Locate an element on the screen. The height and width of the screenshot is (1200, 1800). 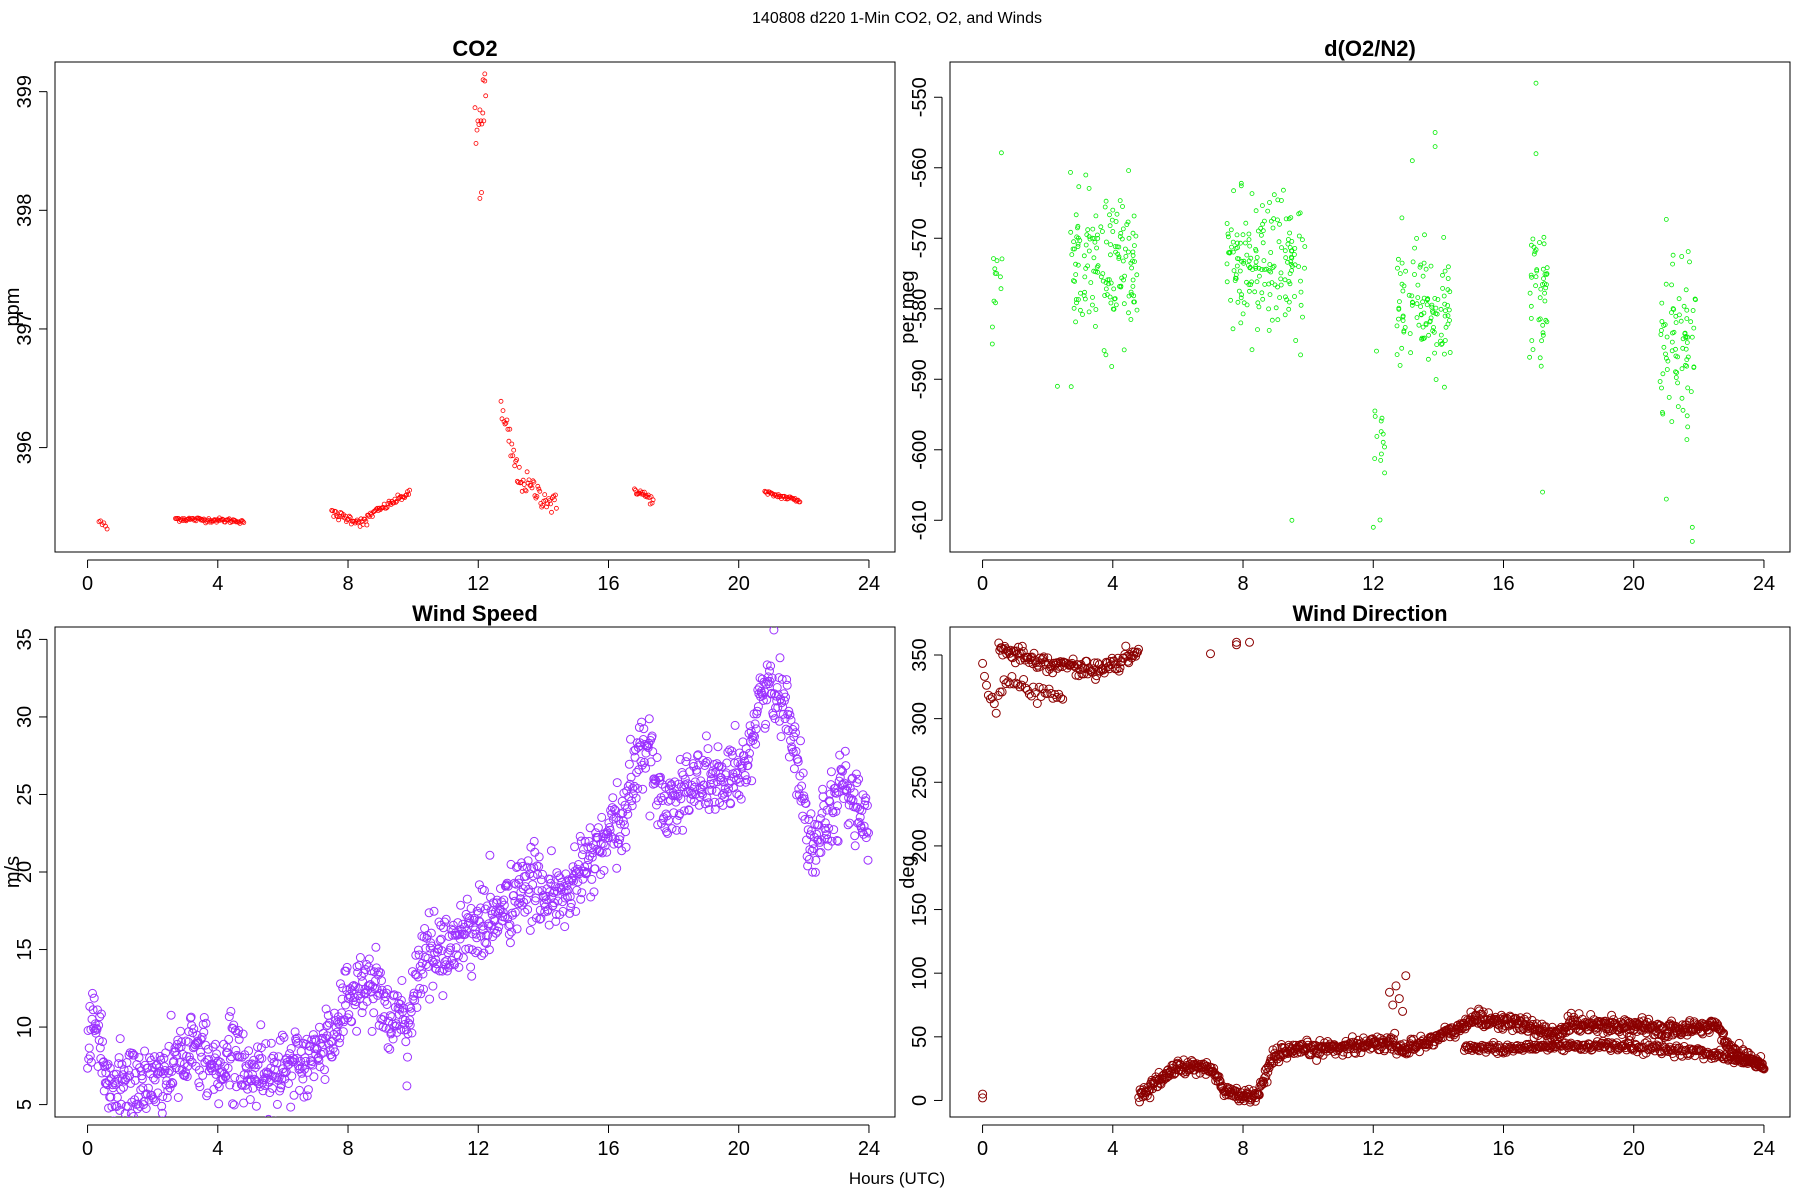
x-tick-label: 4 is located at coordinates (217, 584).